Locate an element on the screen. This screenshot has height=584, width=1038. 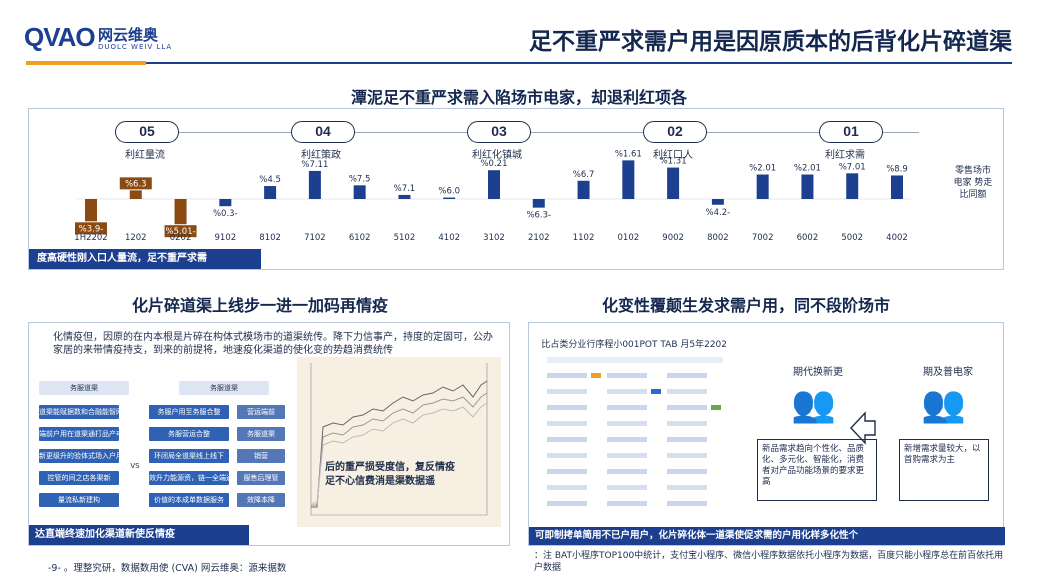
category-label: 1102 is located at coordinates (584, 238).